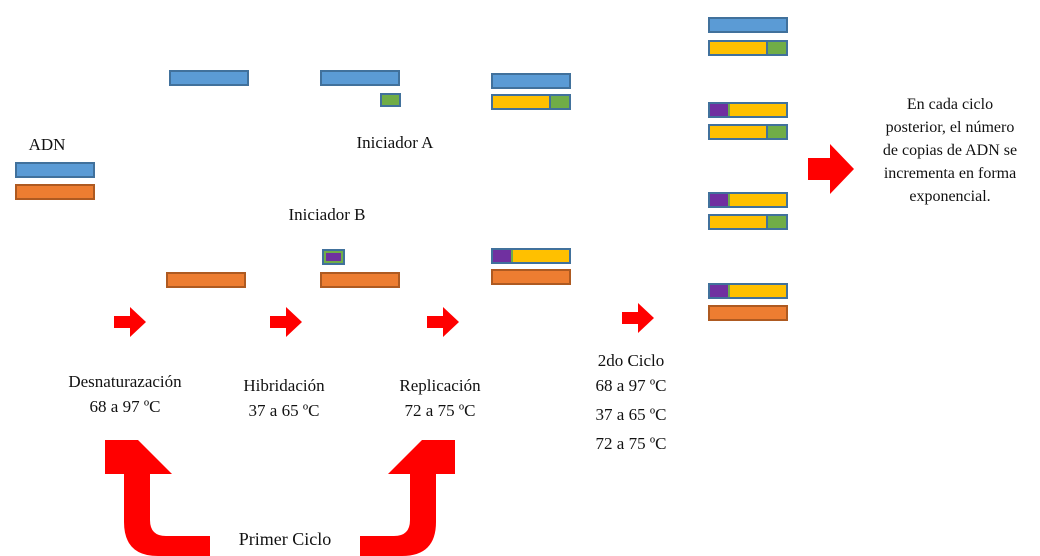 This screenshot has width=1040, height=556. I want to click on hybrid-strand-orange, so click(360, 280).